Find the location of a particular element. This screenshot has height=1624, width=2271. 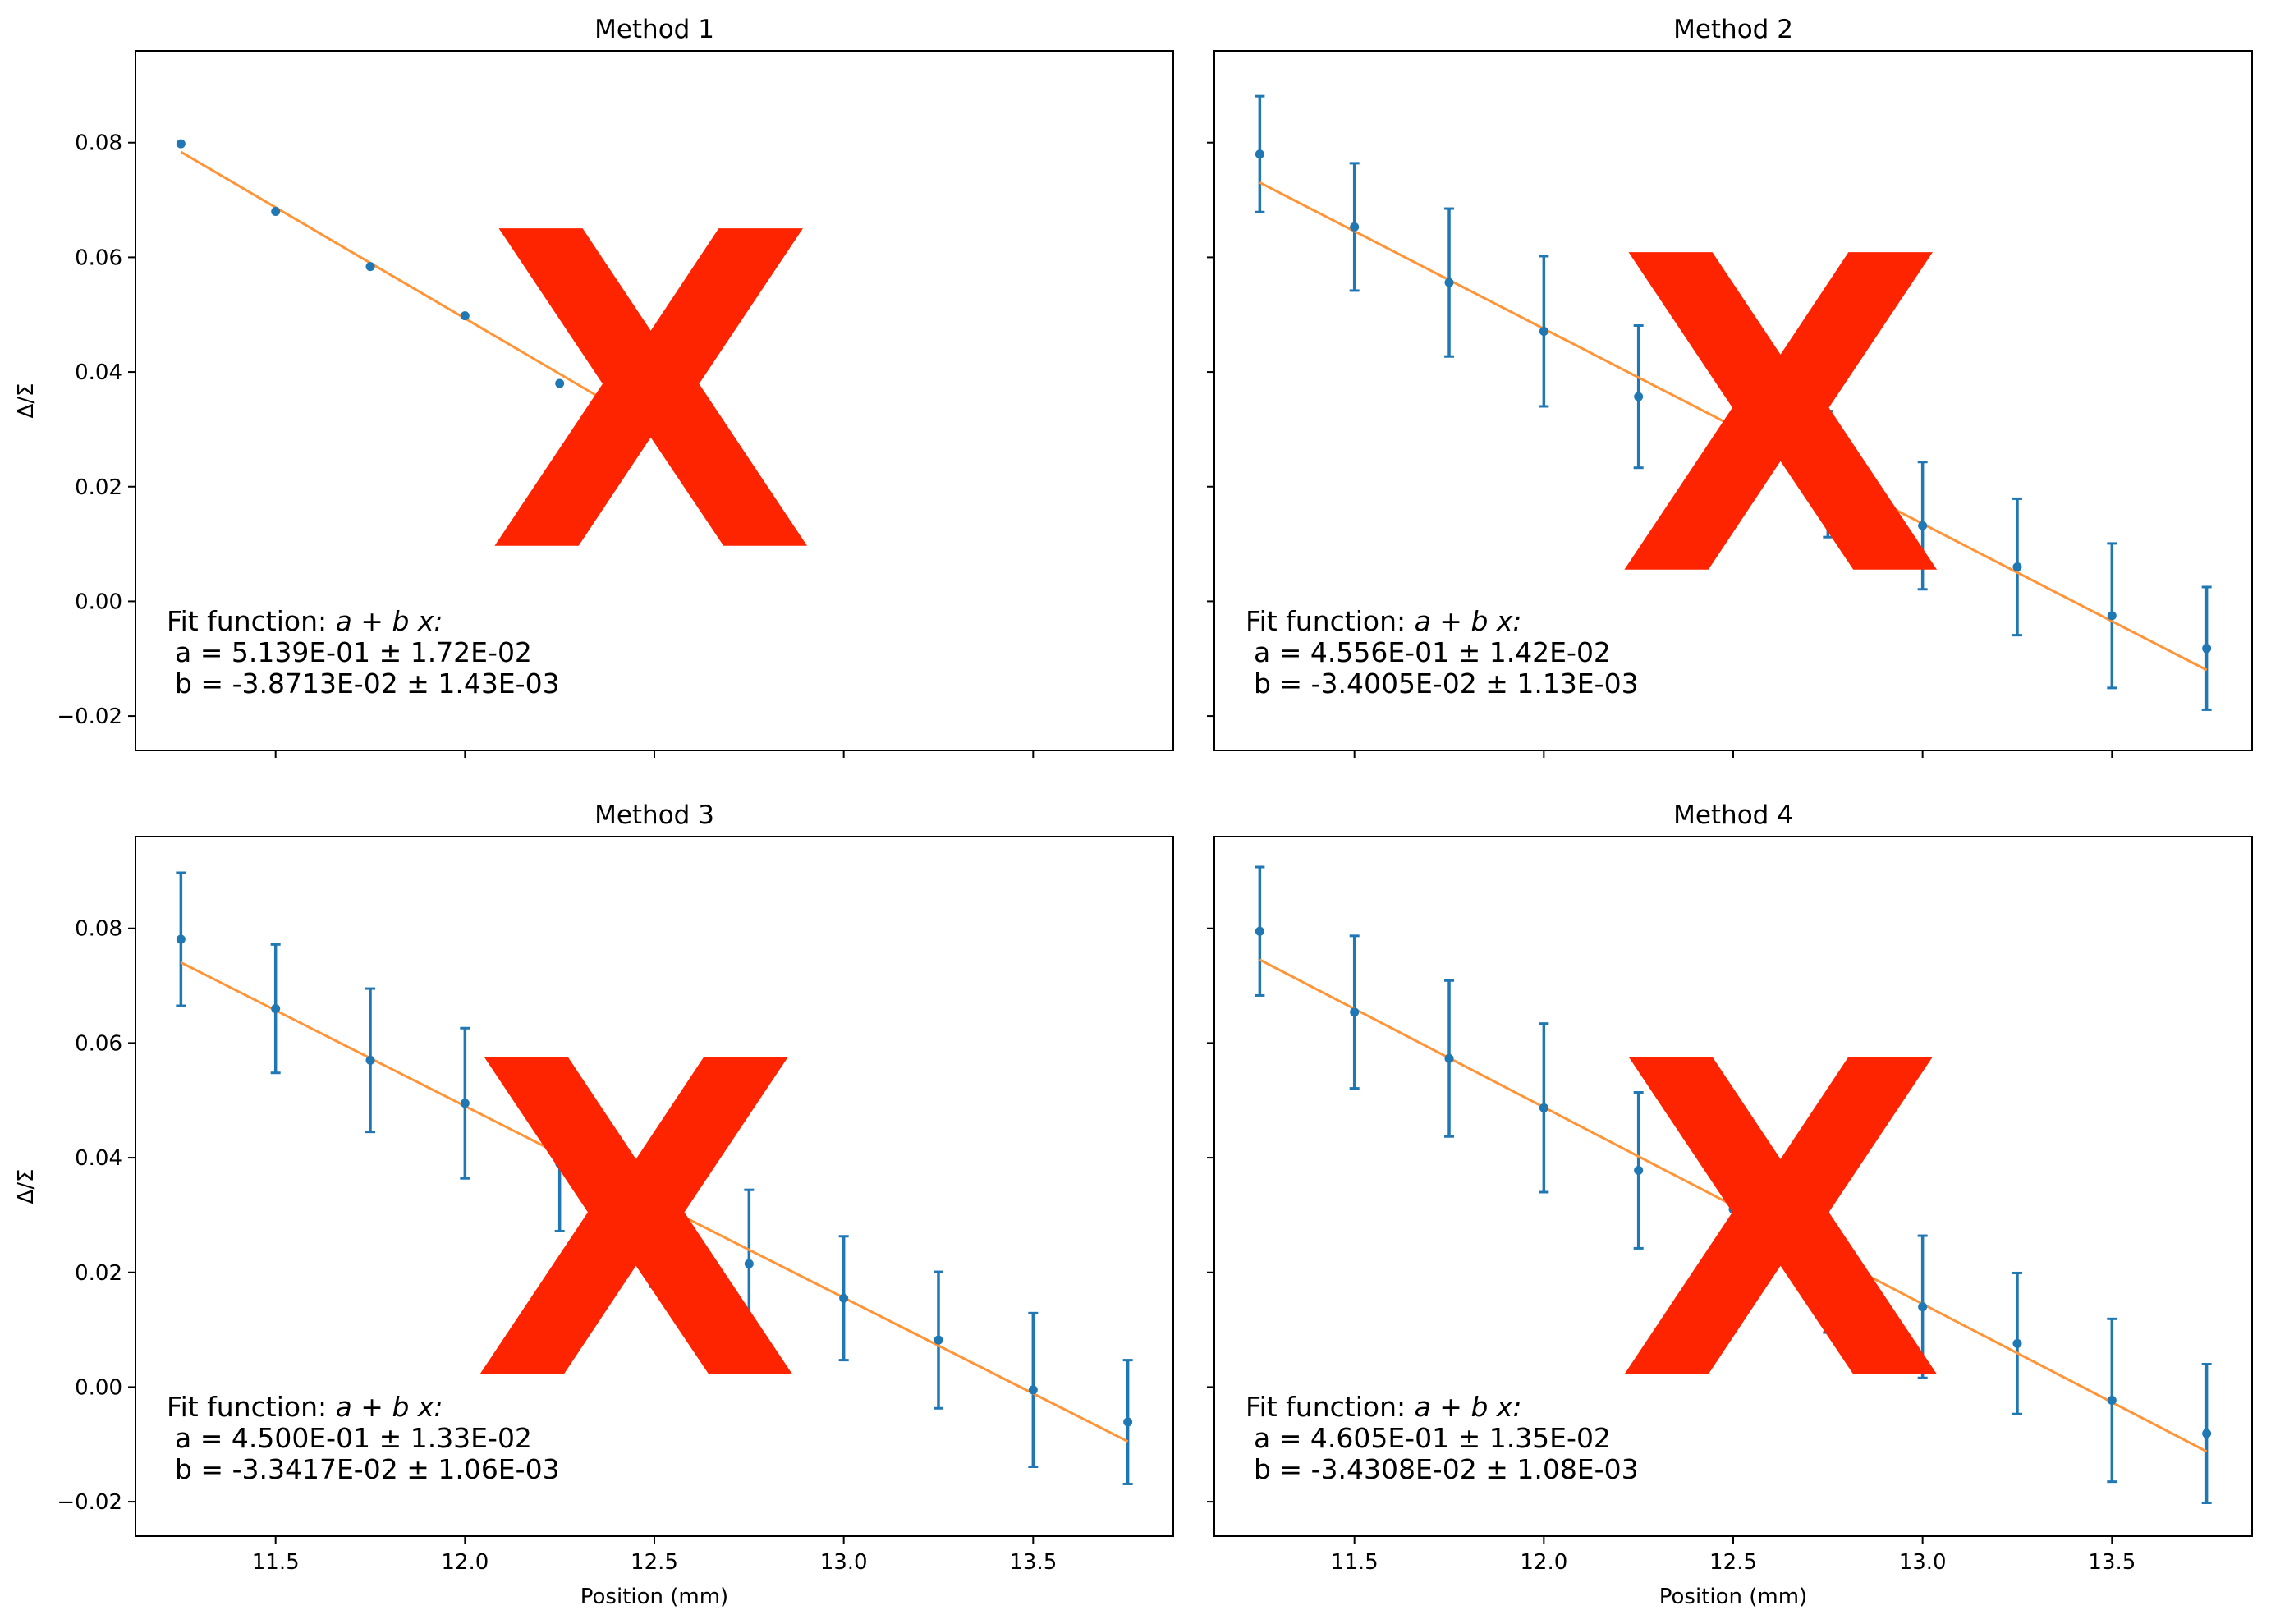

fit-param-a: a = 5.139E-01 ± 1.72E-02 is located at coordinates (353, 652).